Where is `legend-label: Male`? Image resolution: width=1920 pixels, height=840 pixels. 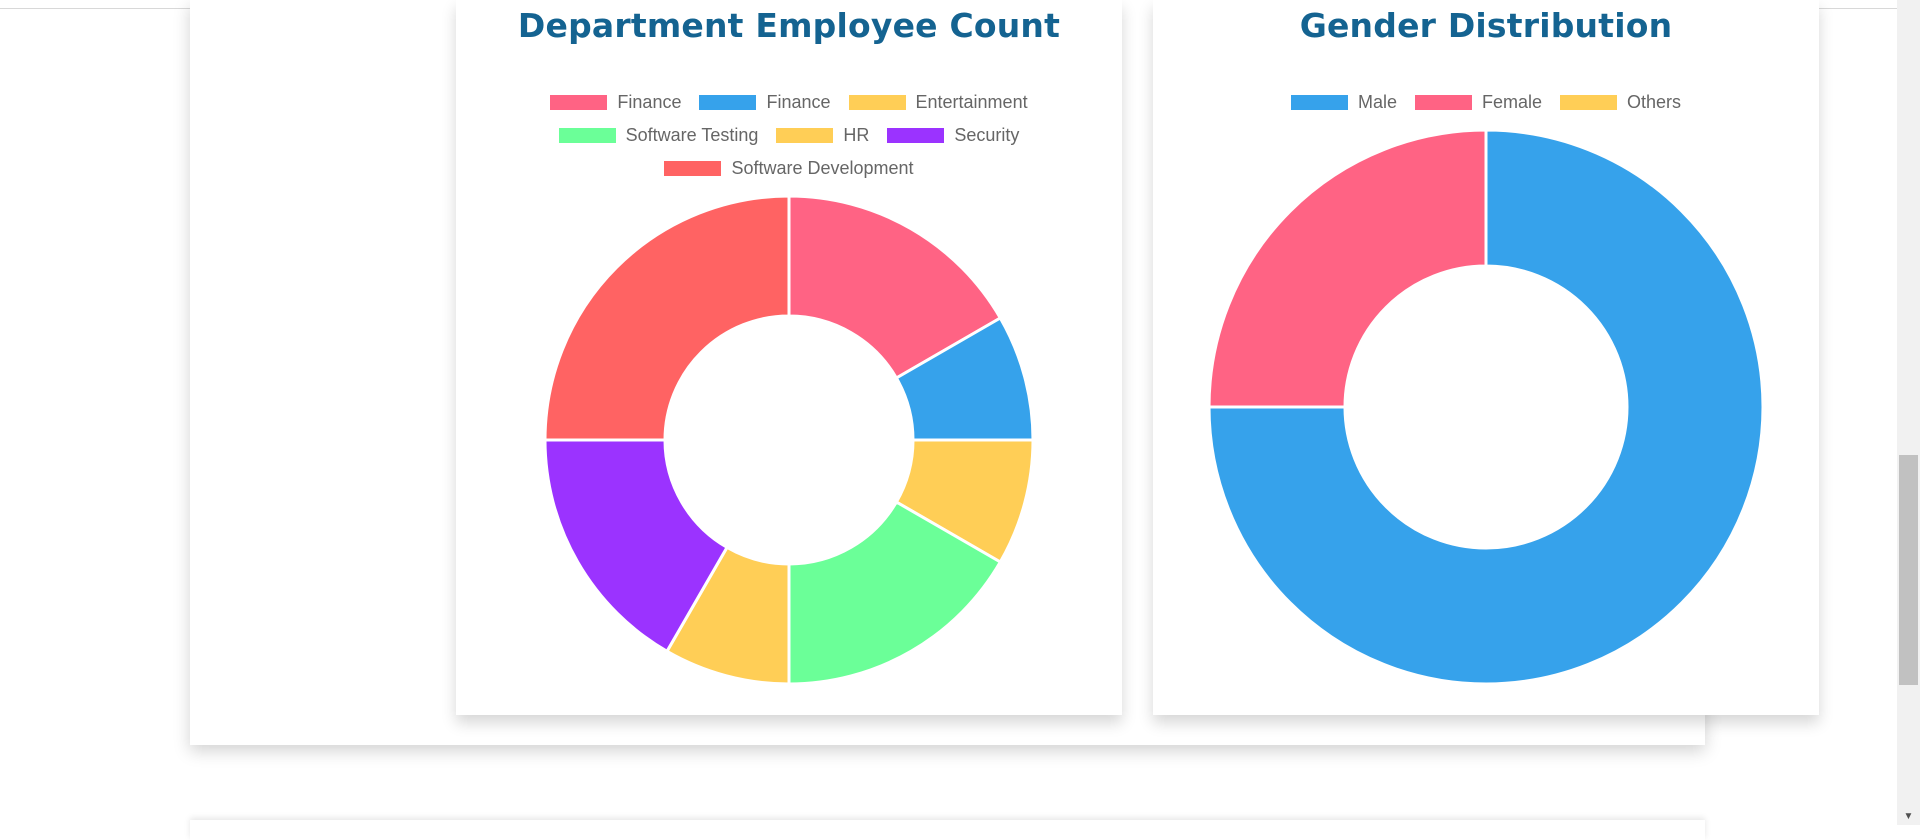
legend-label: Male is located at coordinates (1377, 102).